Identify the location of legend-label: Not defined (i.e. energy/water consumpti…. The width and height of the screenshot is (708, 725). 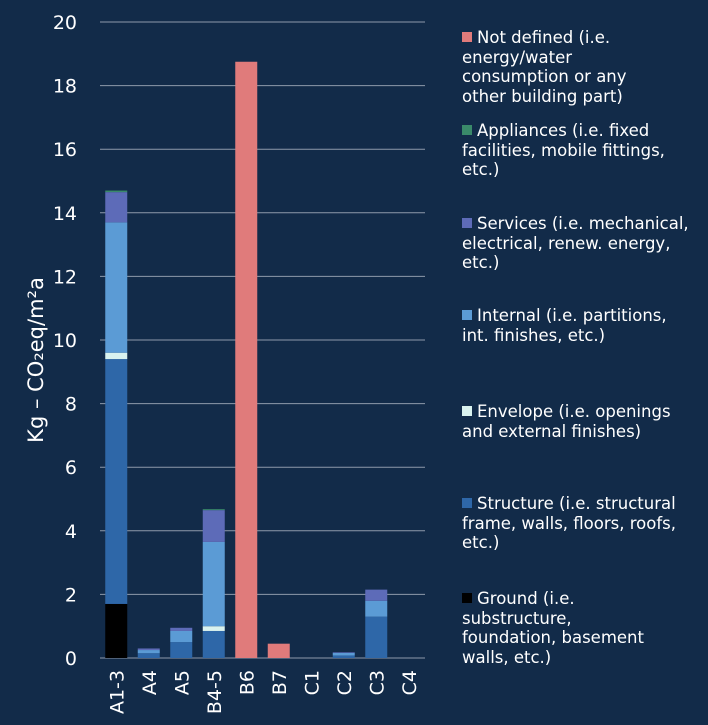
(544, 67).